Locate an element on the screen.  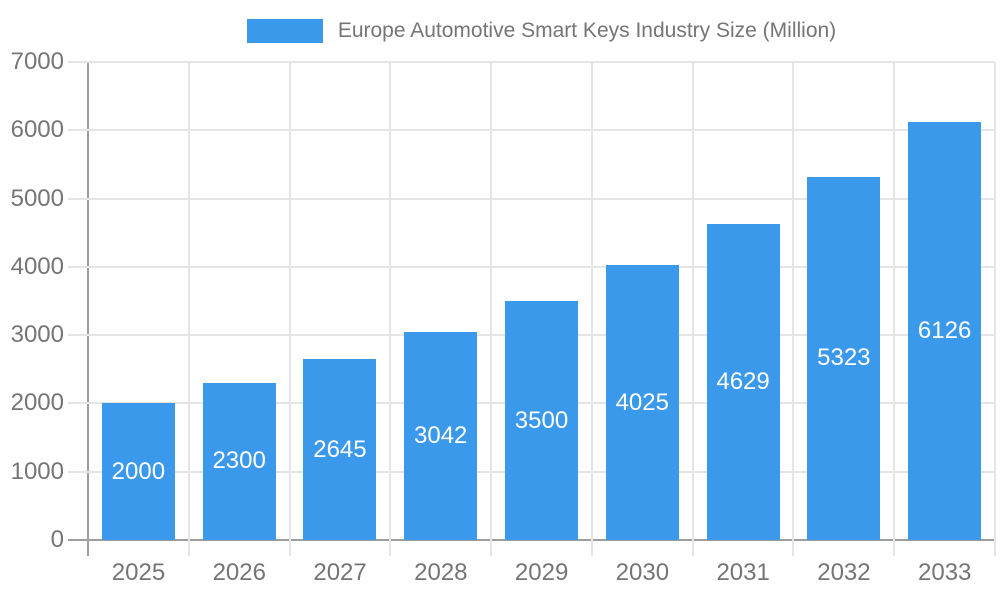
x-tick-label: 2029 is located at coordinates (541, 572).